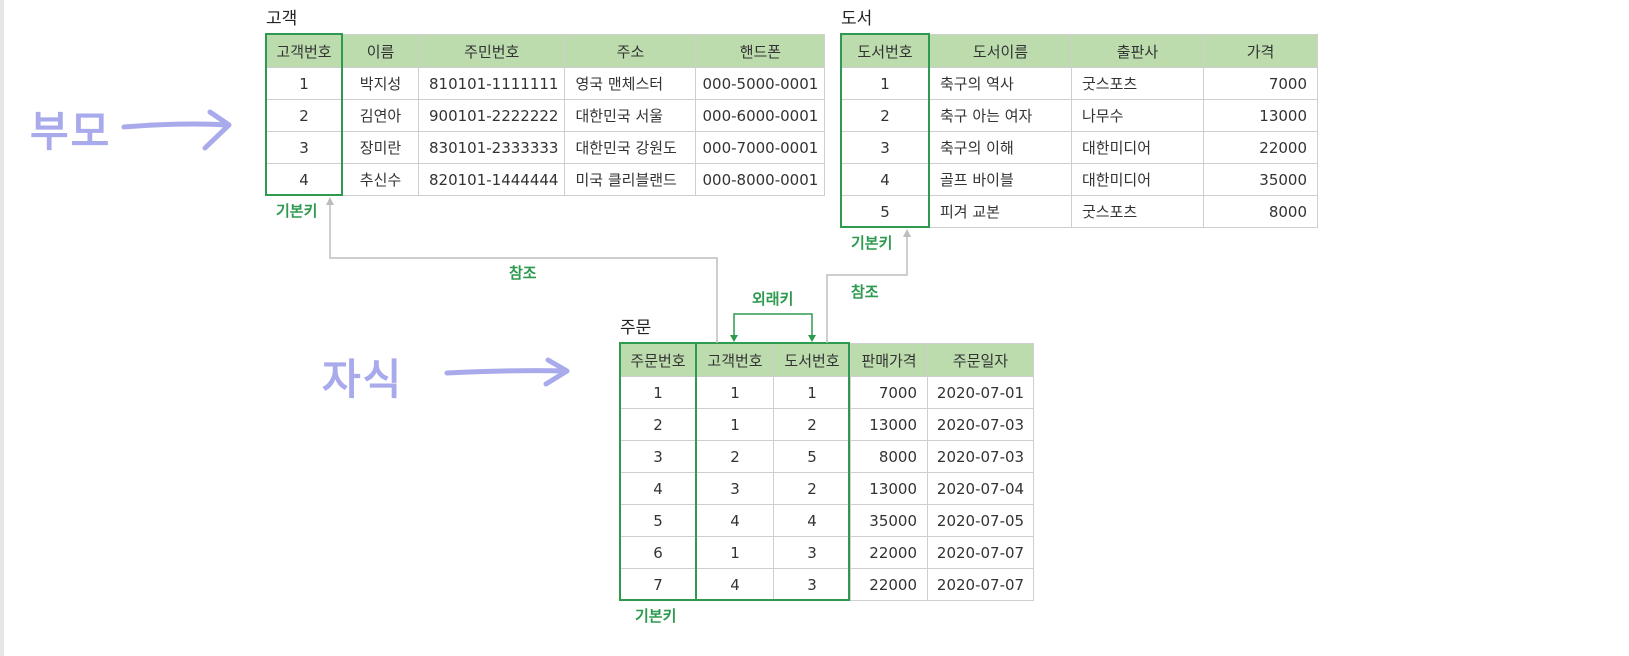 This screenshot has height=656, width=1629. Describe the element at coordinates (760, 83) in the screenshot. I see `table-cell: 000-5000-0001` at that location.